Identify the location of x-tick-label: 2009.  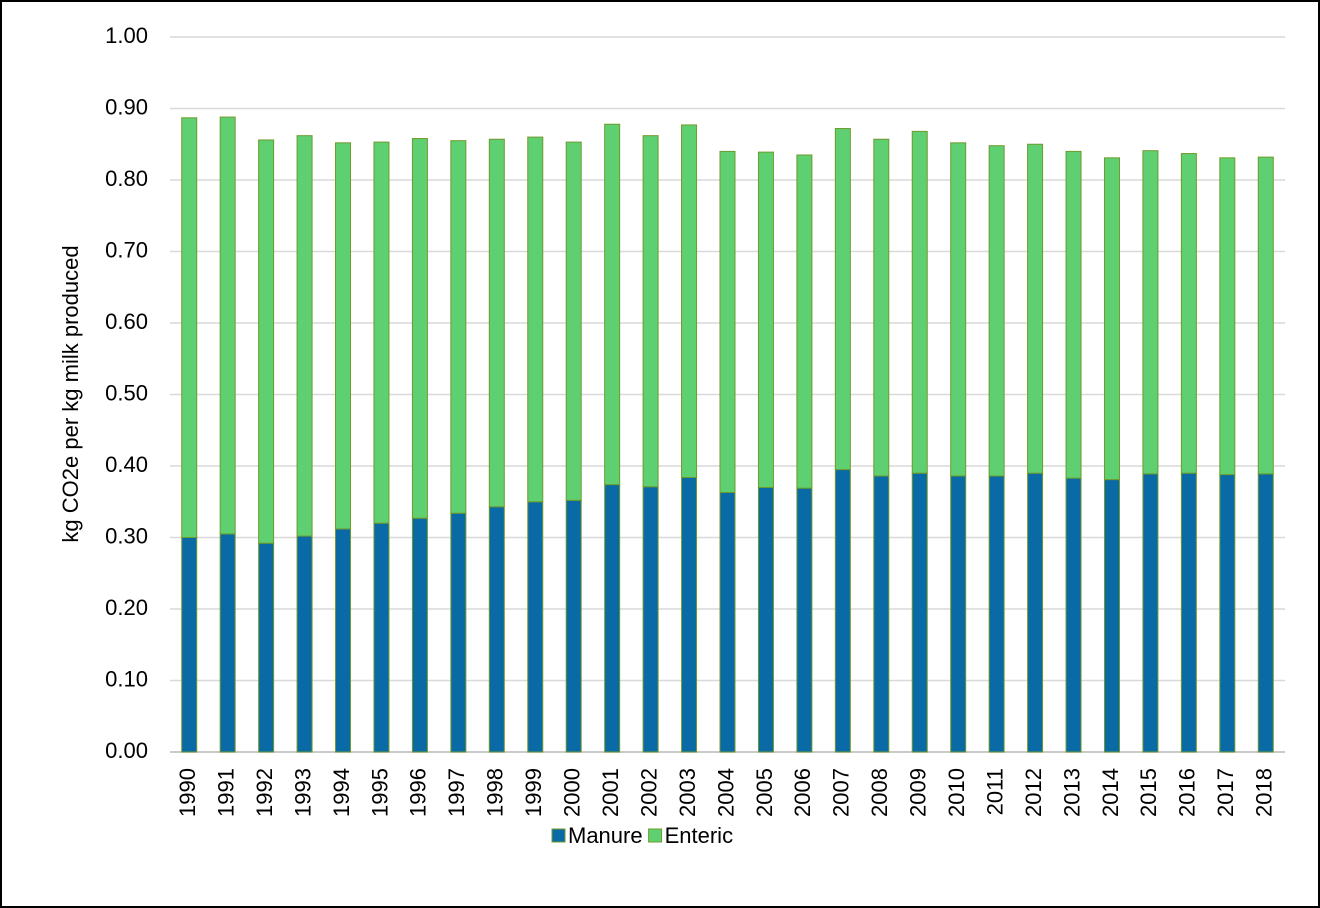
(918, 792).